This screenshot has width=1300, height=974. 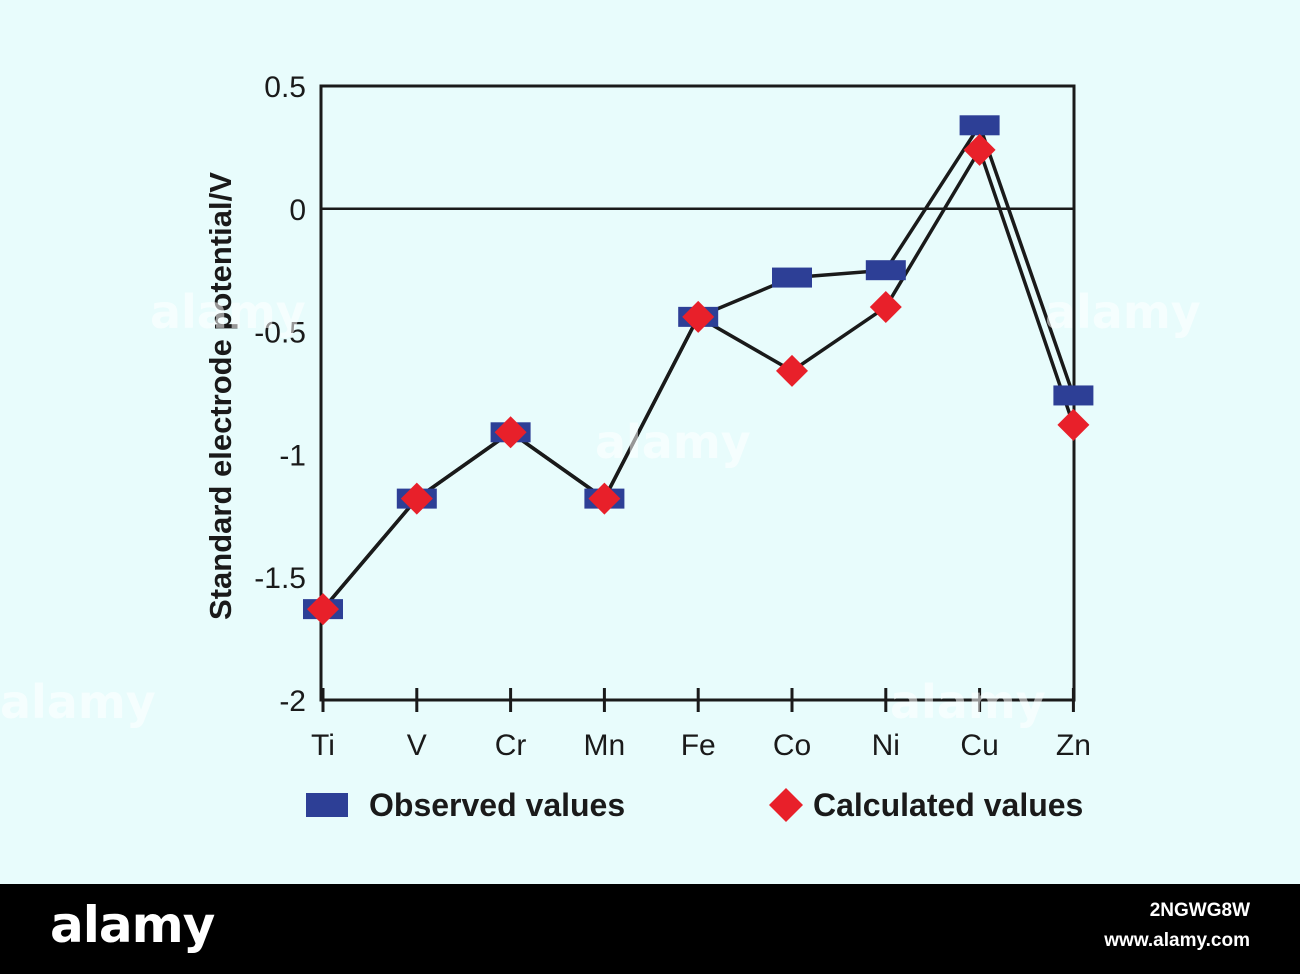 What do you see at coordinates (280, 333) in the screenshot?
I see `y-tick-label: -0.5` at bounding box center [280, 333].